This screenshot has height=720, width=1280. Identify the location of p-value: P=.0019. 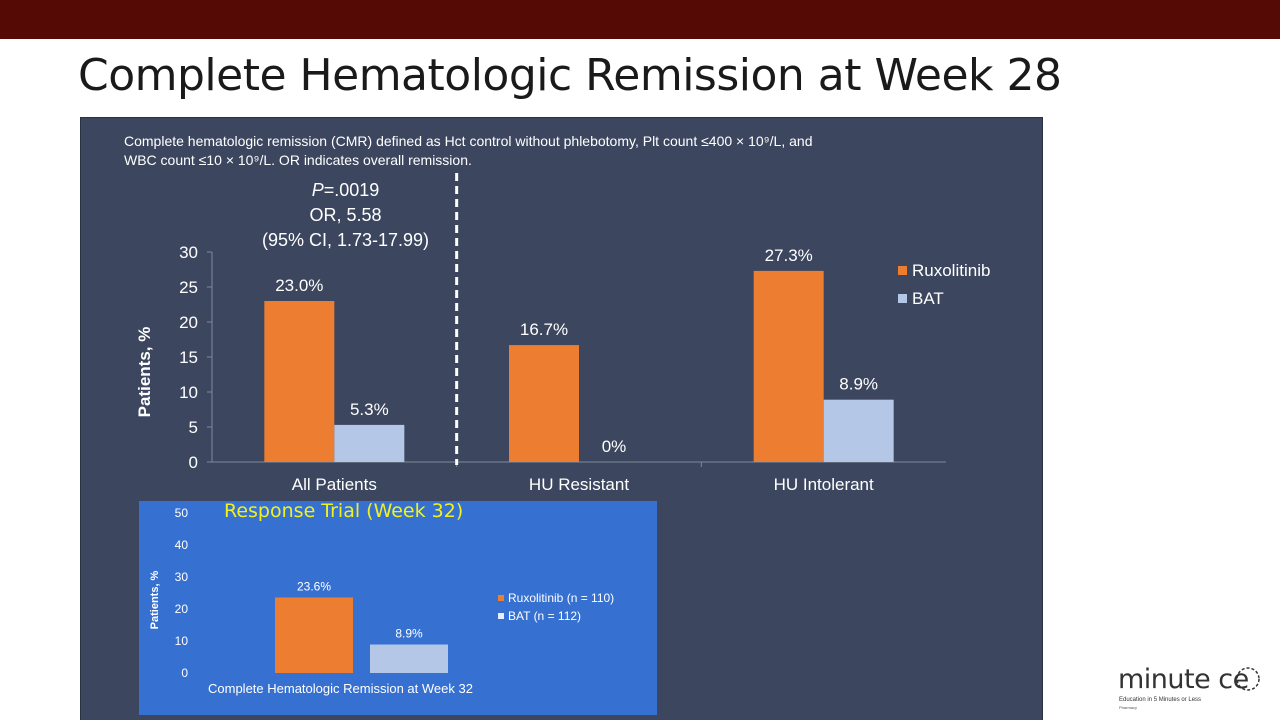
(345, 190).